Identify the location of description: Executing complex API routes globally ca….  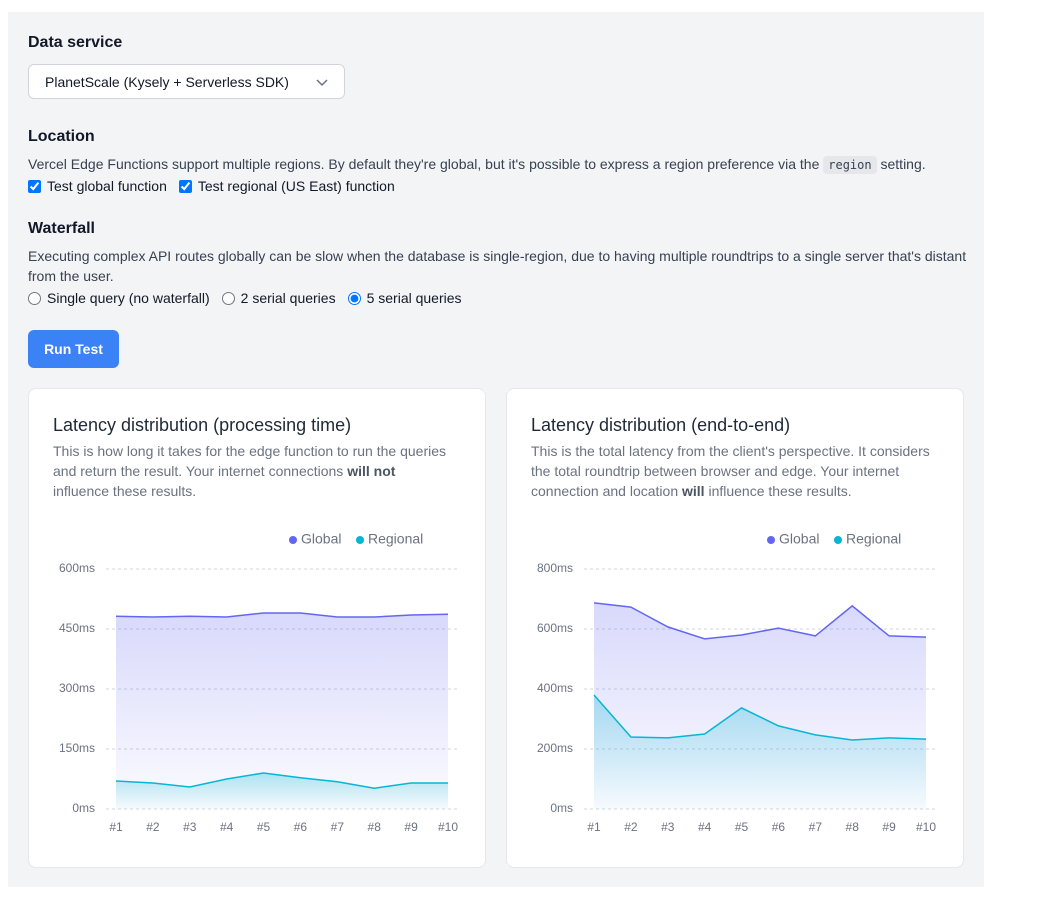
(497, 266).